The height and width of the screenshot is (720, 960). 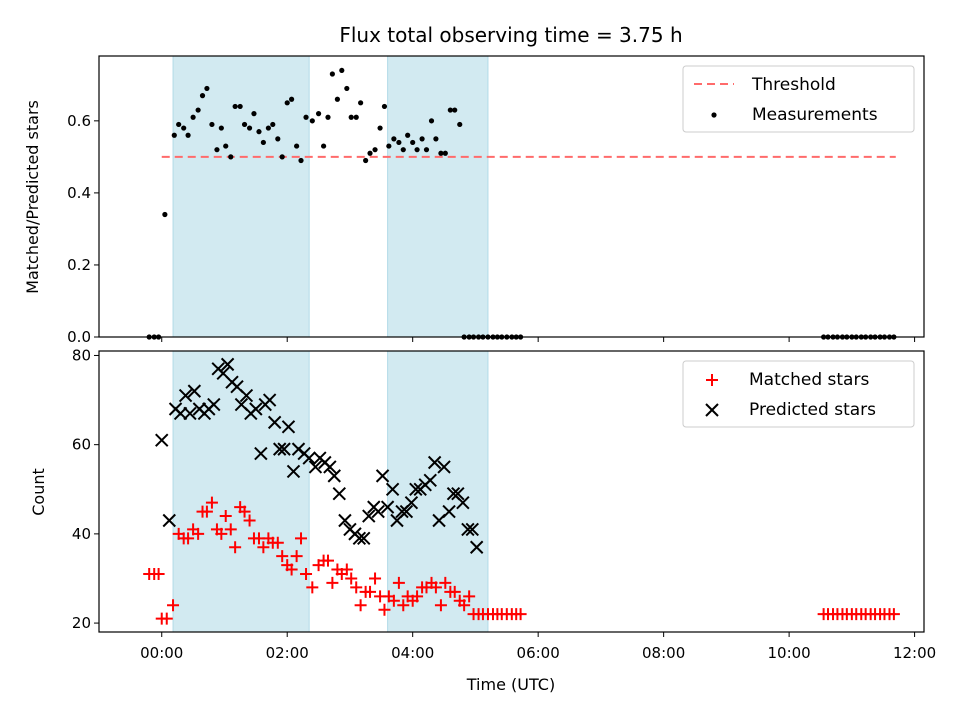 I want to click on y-tick-label: 40, so click(x=81, y=534).